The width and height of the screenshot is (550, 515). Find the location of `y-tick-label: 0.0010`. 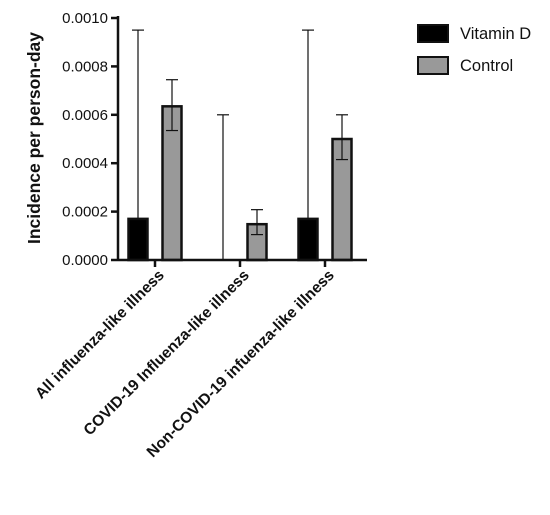

y-tick-label: 0.0010 is located at coordinates (85, 18).